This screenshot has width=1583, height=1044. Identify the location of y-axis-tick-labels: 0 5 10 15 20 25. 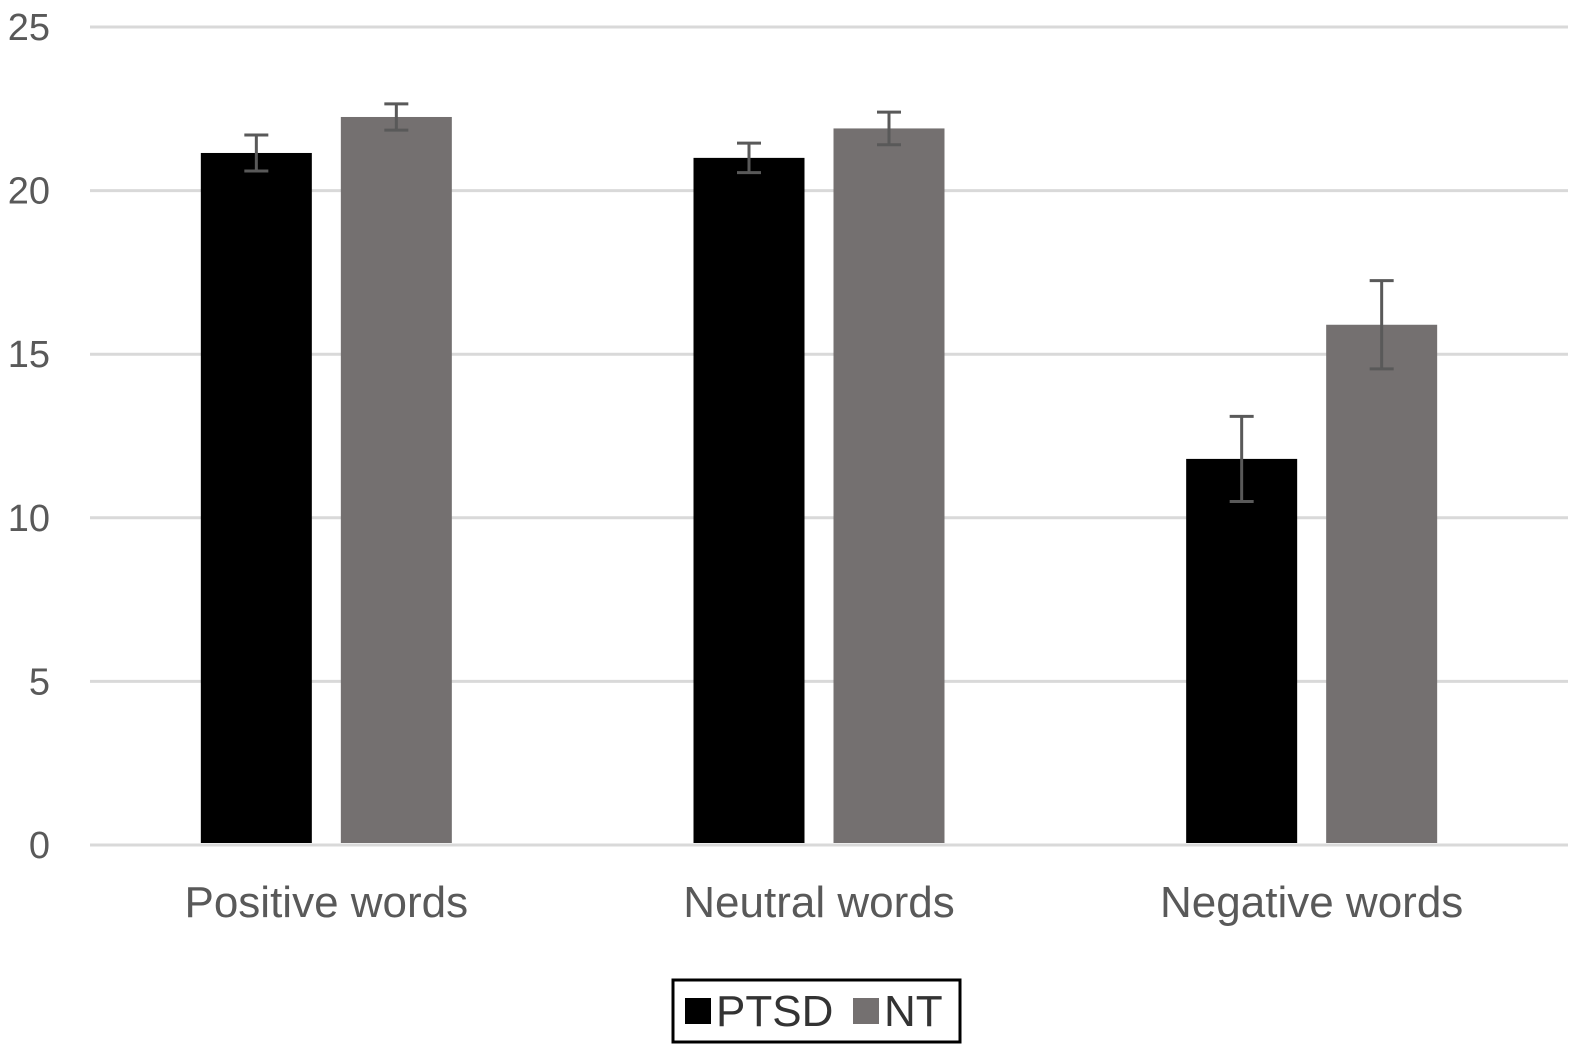
(29, 437).